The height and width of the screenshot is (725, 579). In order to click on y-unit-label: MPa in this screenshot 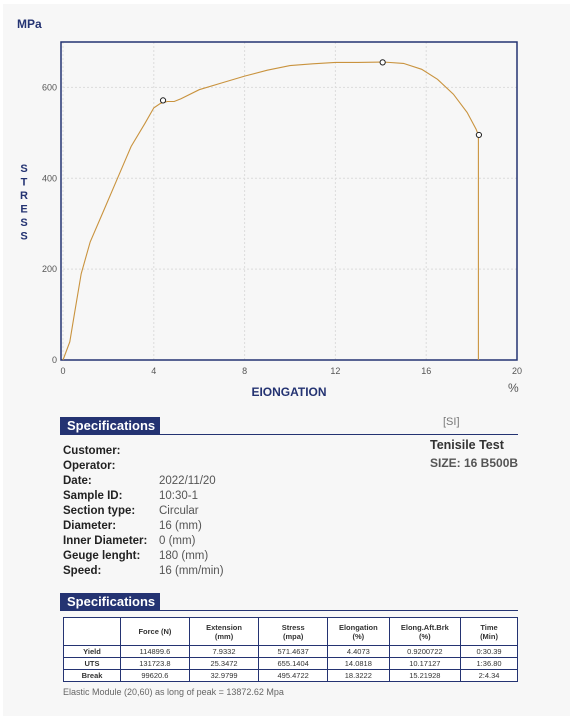, I will do `click(29, 24)`.